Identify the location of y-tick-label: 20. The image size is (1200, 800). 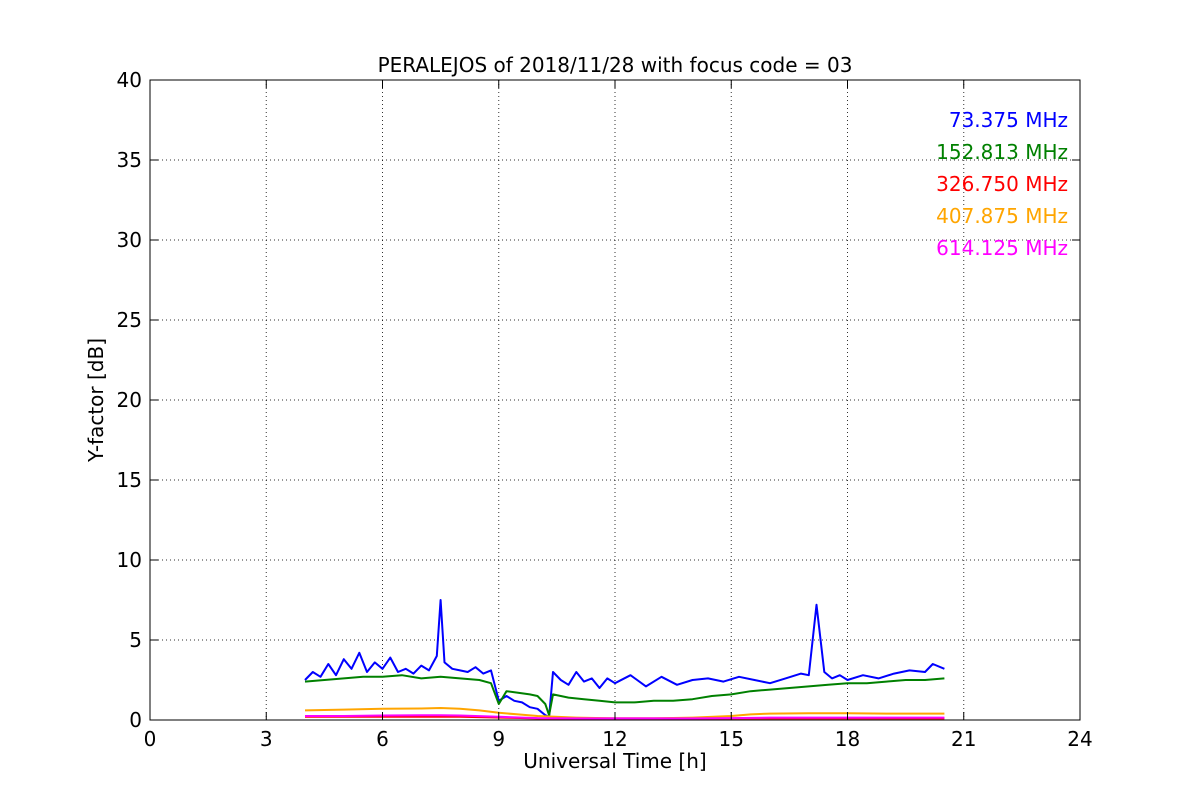
(129, 400).